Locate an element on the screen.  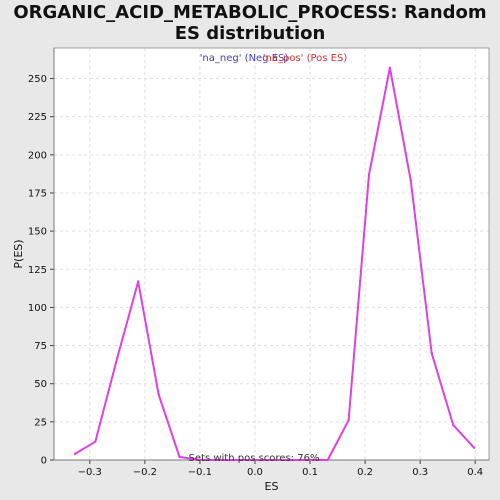
y-tick-label: 0 is located at coordinates (44, 461).